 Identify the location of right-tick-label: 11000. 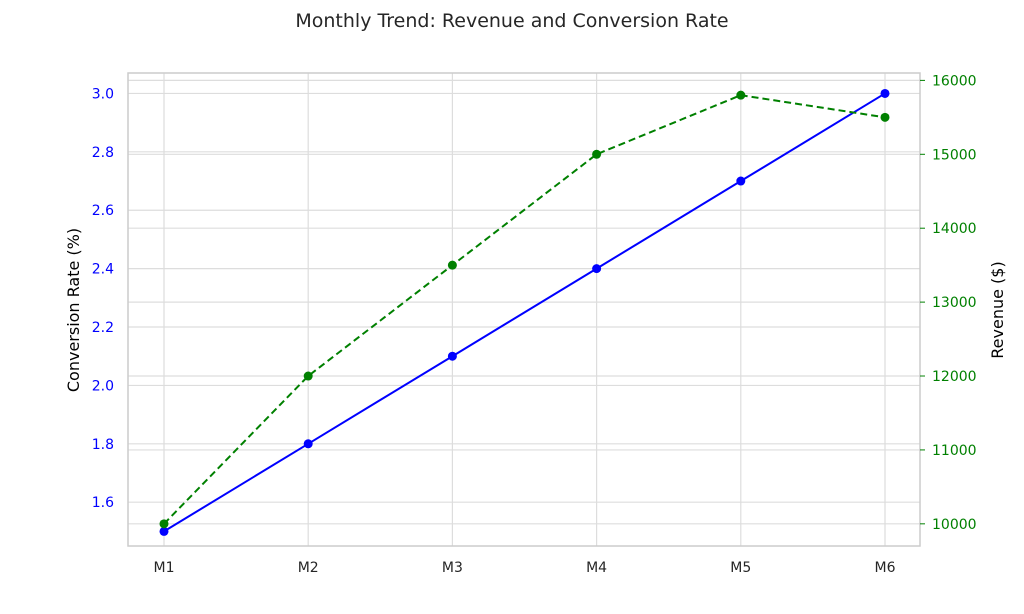
(954, 451).